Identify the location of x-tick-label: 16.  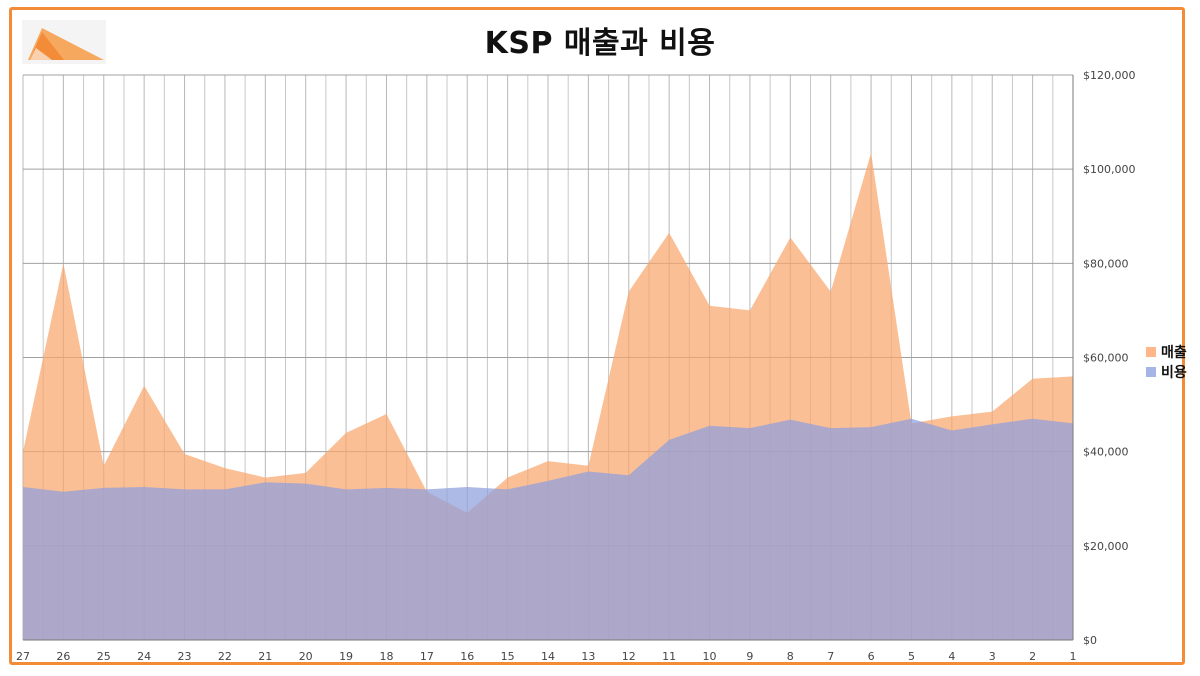
(467, 656).